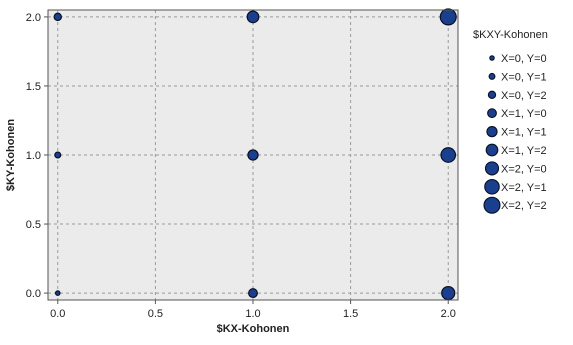 The image size is (573, 345). What do you see at coordinates (11, 155) in the screenshot?
I see `y-axis-title: $KY-Kohonen` at bounding box center [11, 155].